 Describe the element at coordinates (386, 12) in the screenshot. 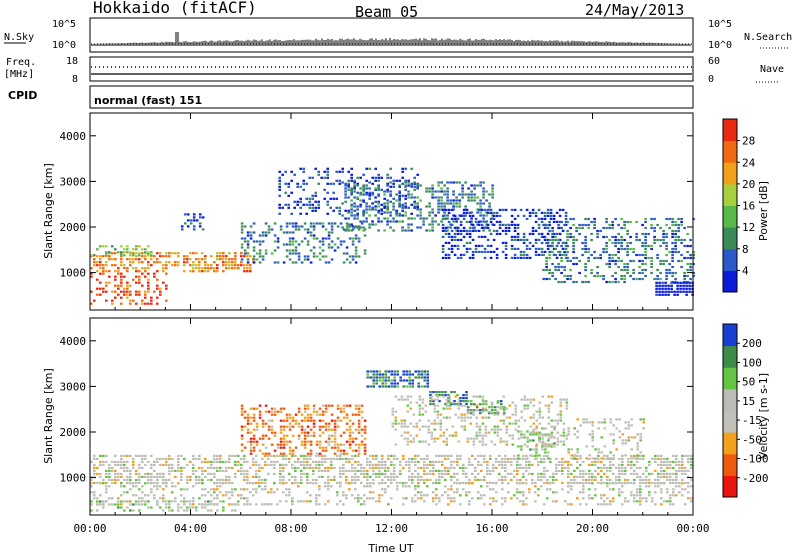

I see `beam-title: Beam 05` at that location.